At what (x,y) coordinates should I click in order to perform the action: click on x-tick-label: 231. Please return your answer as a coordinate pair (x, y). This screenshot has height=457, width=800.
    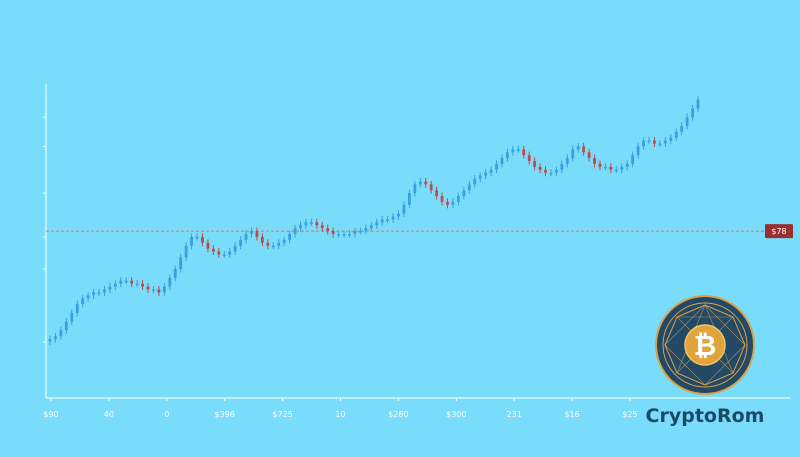
    Looking at the image, I should click on (514, 414).